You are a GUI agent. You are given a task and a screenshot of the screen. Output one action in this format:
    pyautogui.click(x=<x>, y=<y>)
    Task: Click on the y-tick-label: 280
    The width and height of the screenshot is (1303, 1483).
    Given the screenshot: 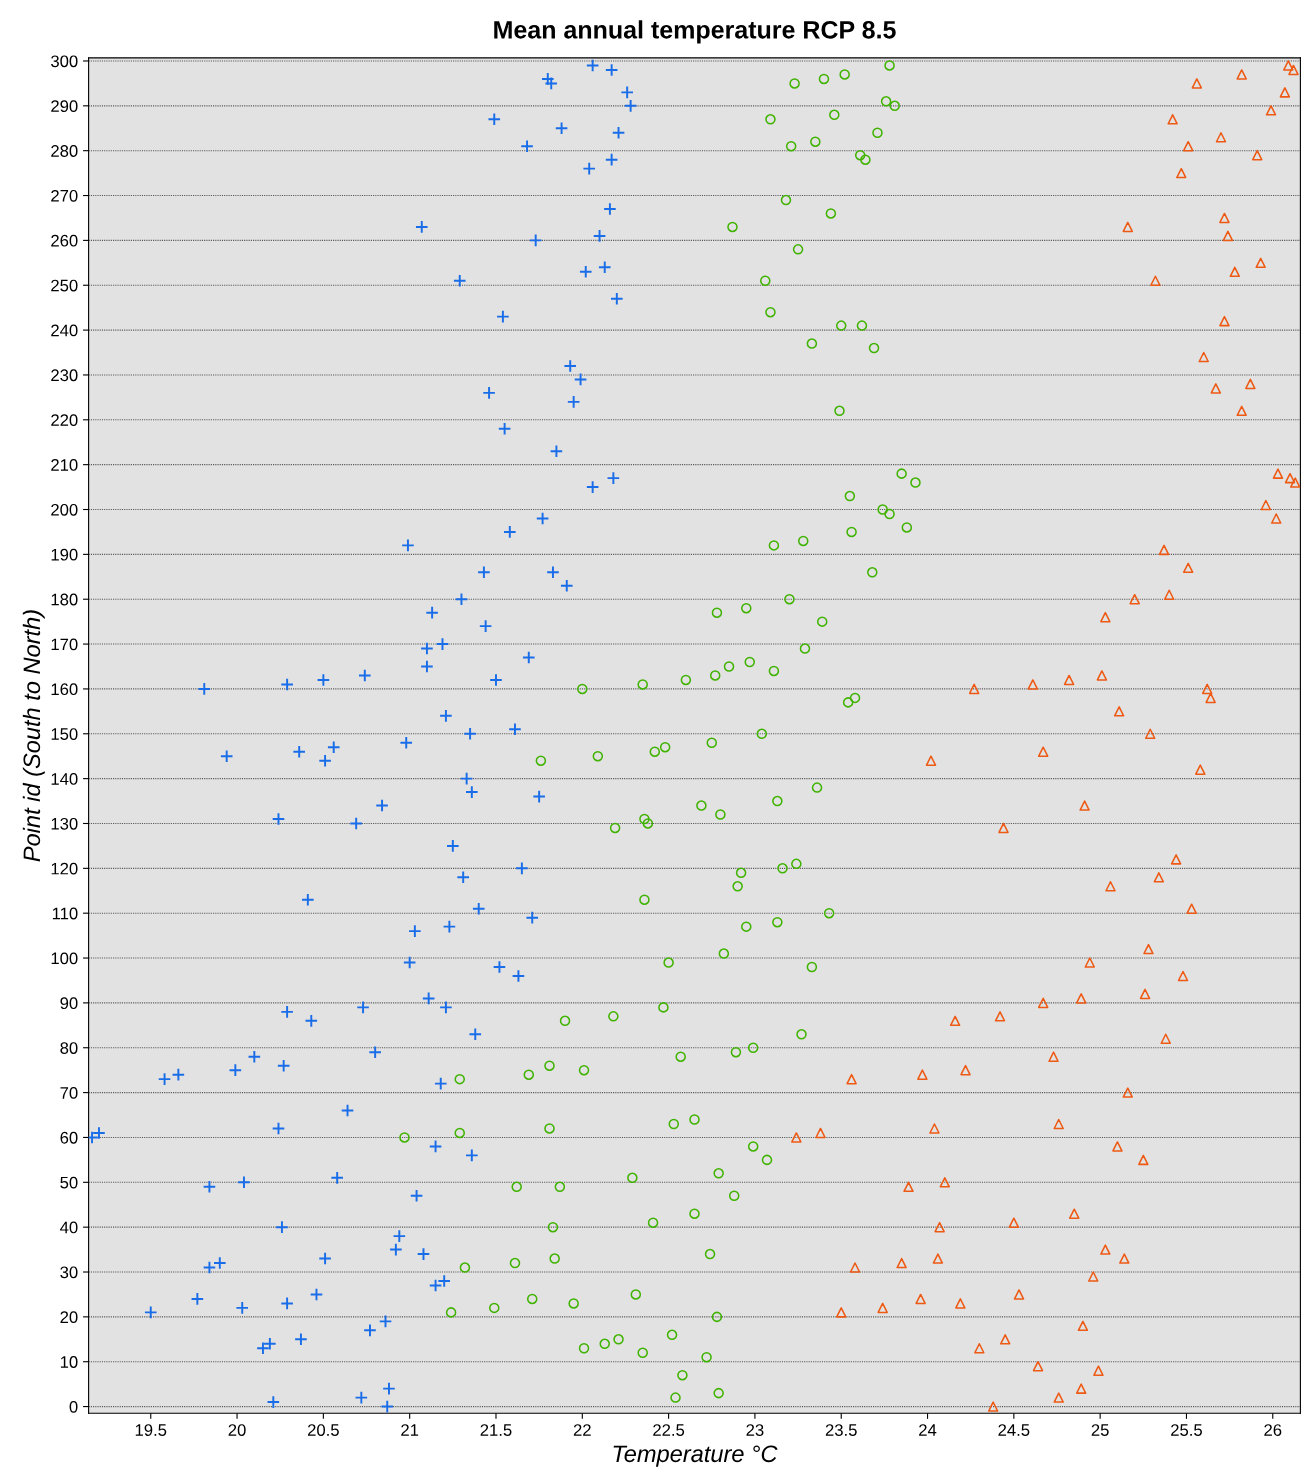 What is the action you would take?
    pyautogui.click(x=64, y=151)
    